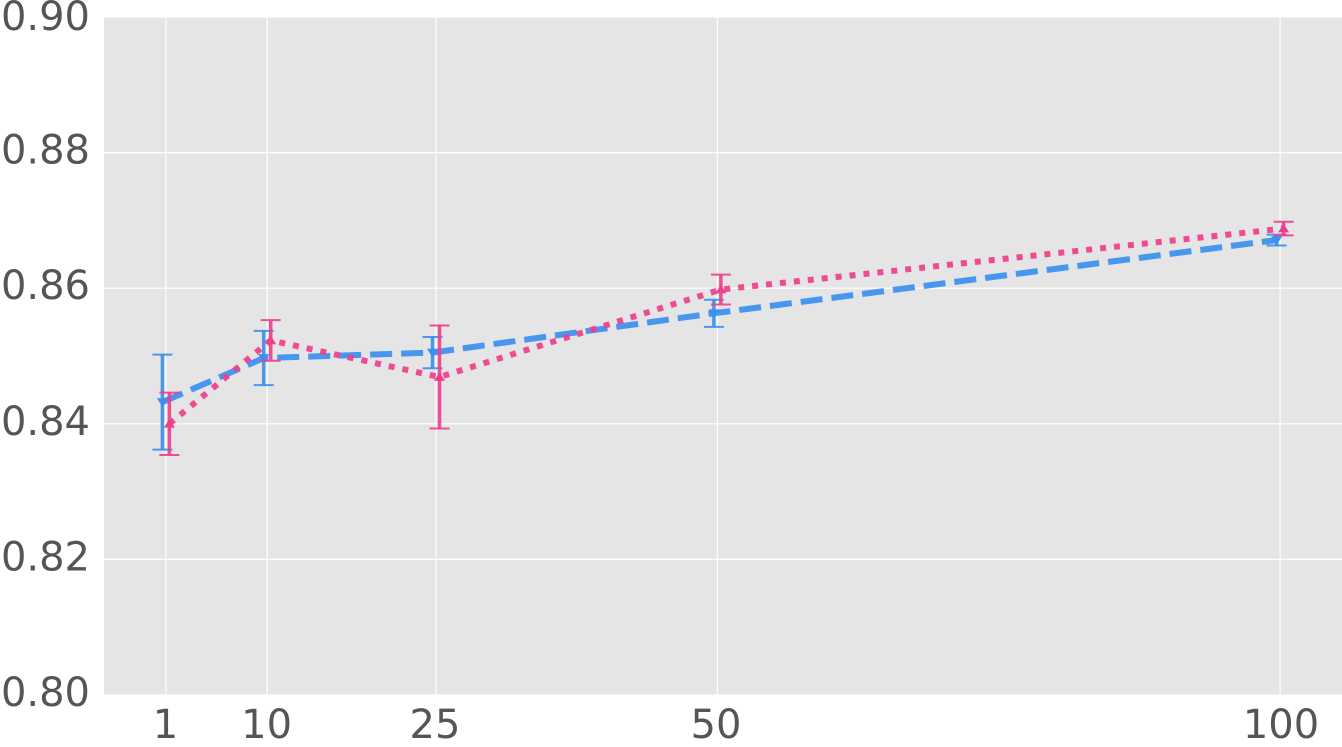 This screenshot has height=747, width=1342. Describe the element at coordinates (435, 724) in the screenshot. I see `x-tick-label: 25` at that location.